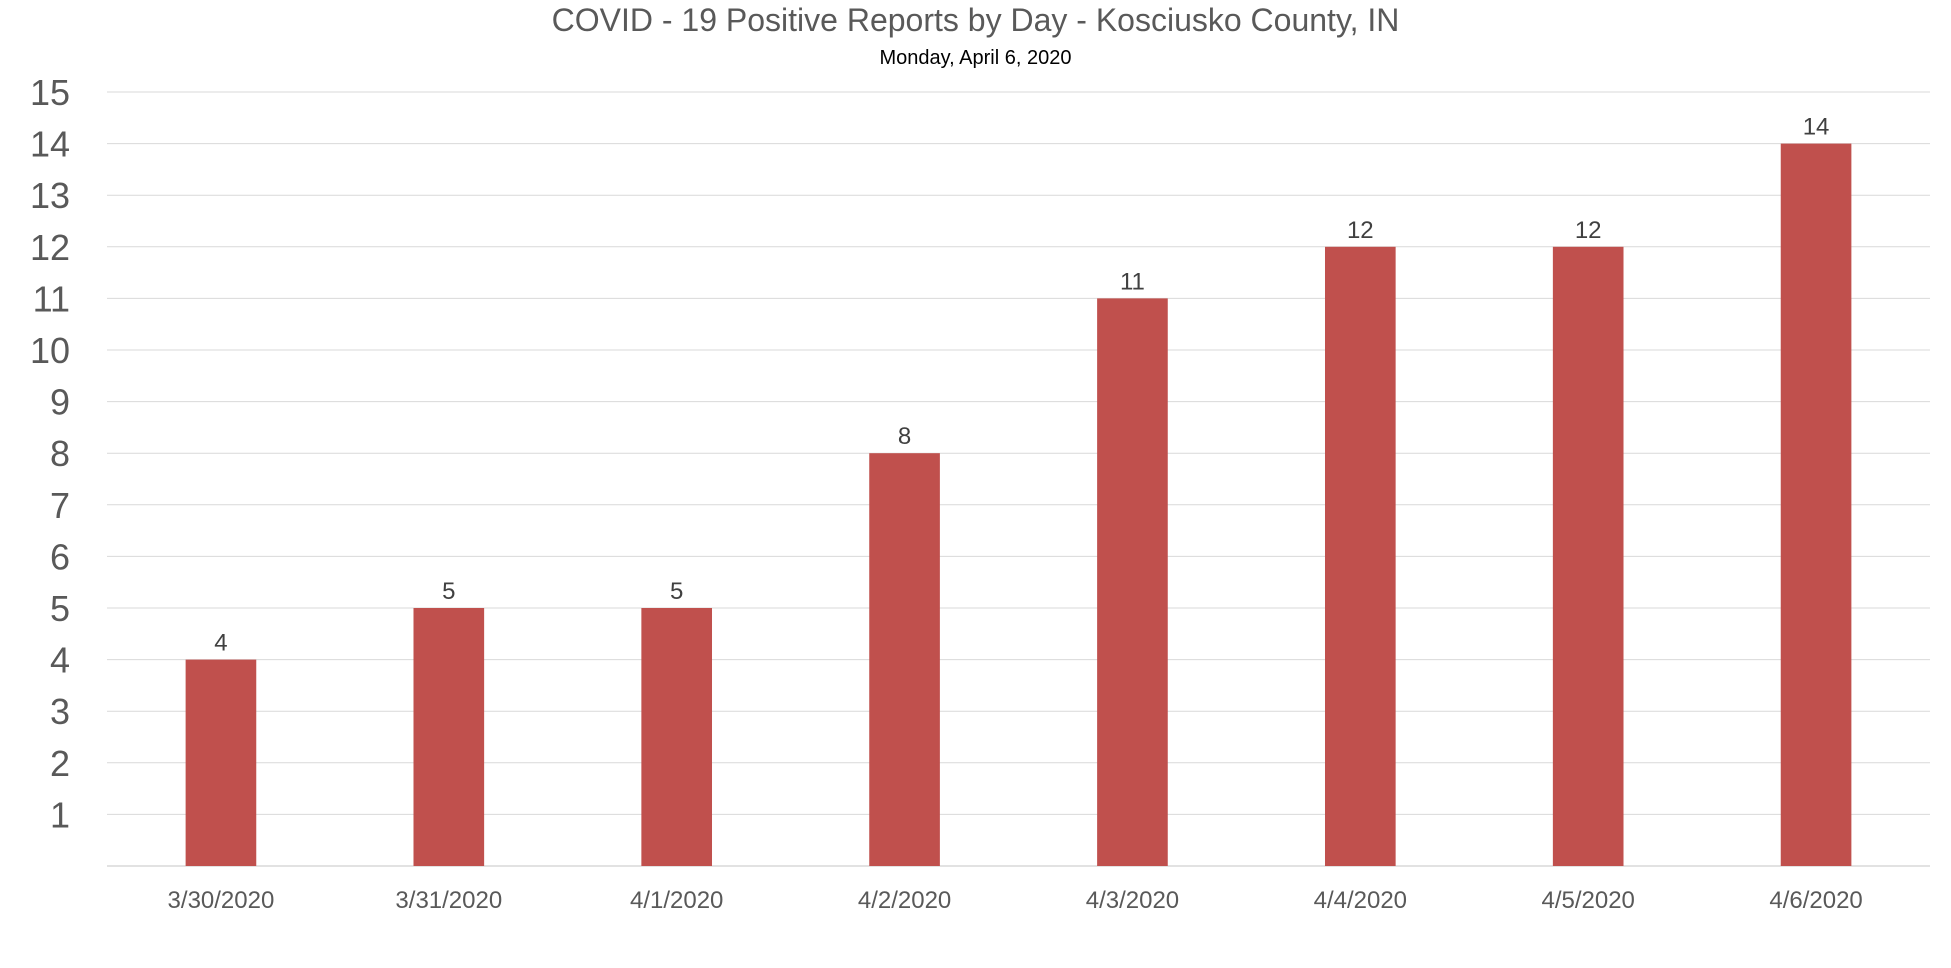  What do you see at coordinates (975, 58) in the screenshot?
I see `chart-subtitle: Monday, April 6, 2020` at bounding box center [975, 58].